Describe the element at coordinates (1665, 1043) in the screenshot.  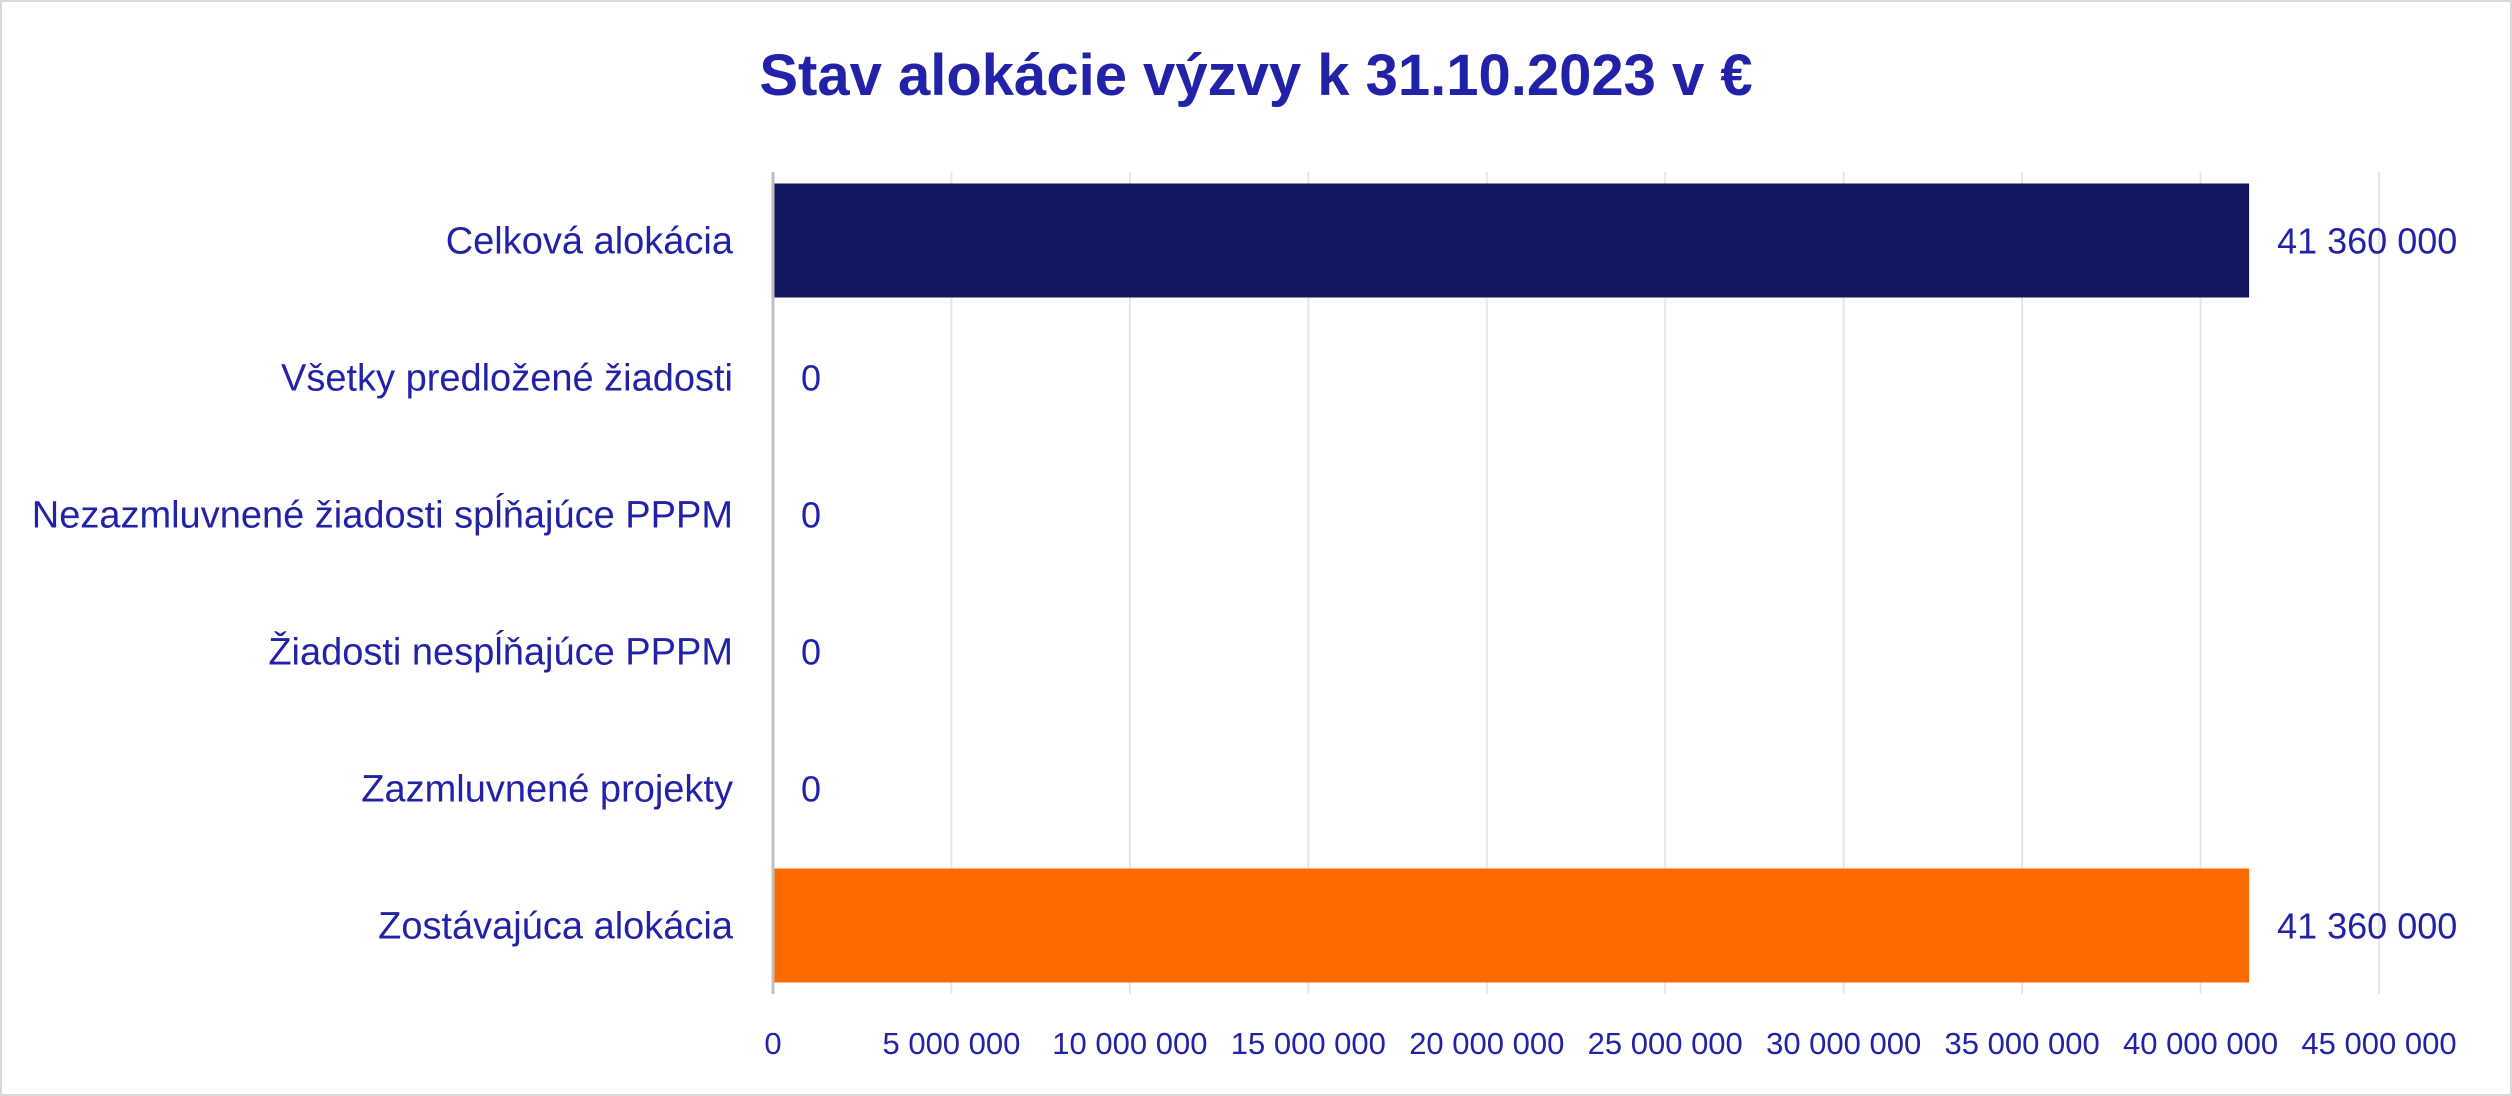
I see `x-tick-label: 25 000 000` at that location.